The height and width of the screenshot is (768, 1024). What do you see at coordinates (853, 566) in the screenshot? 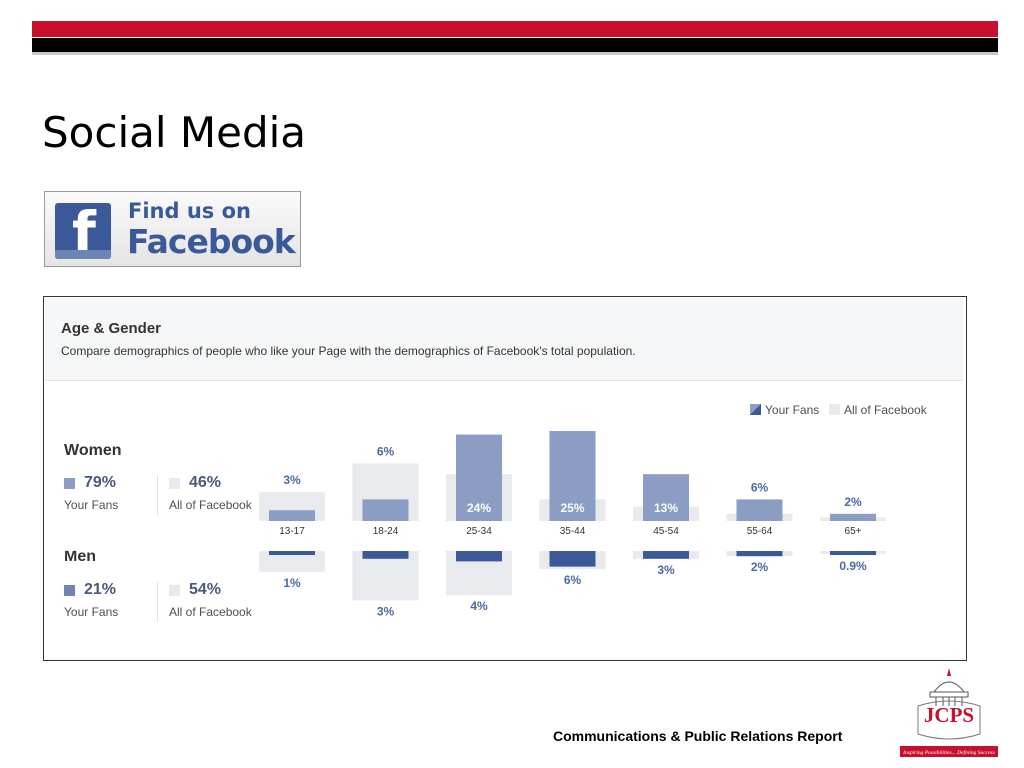
I see `men-fans-data-label: 0.9%` at bounding box center [853, 566].